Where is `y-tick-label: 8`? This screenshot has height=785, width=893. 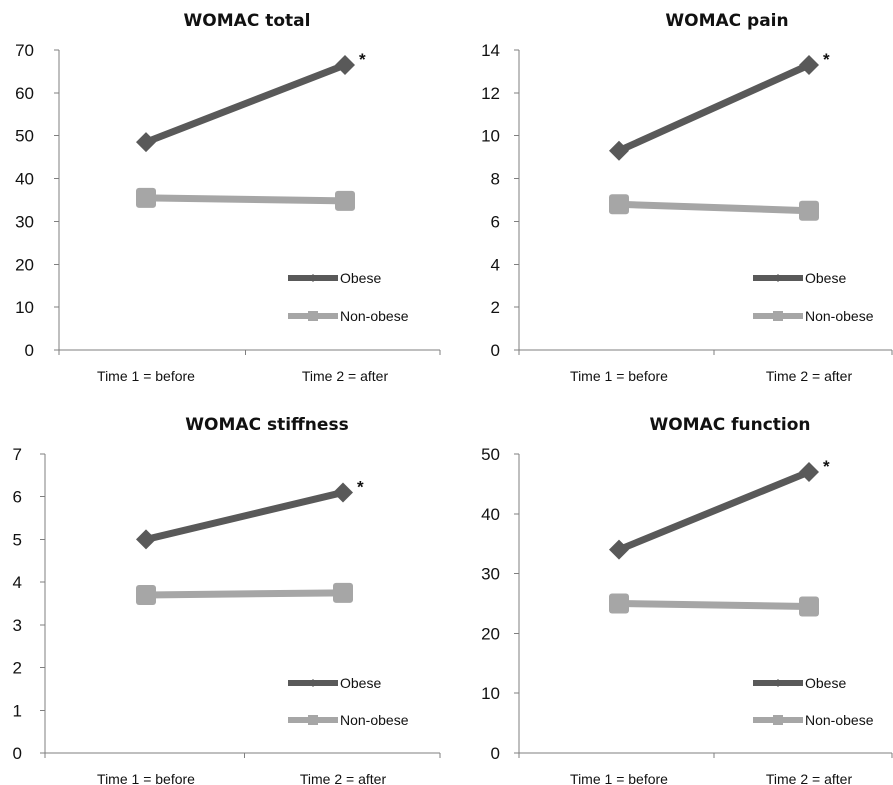 y-tick-label: 8 is located at coordinates (495, 179).